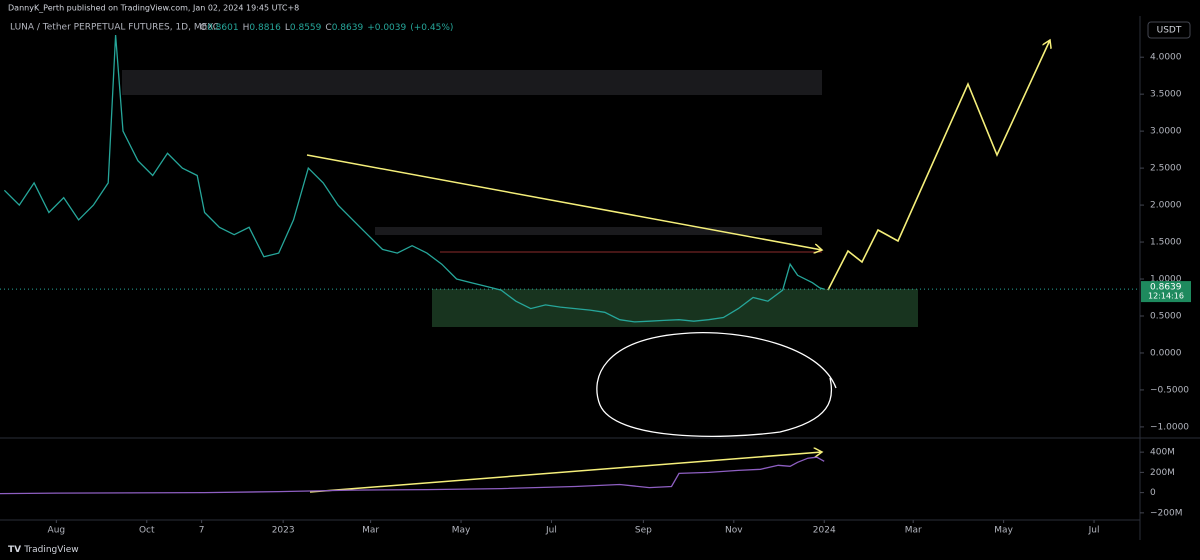  What do you see at coordinates (1162, 473) in the screenshot?
I see `y-tick-label: 200M` at bounding box center [1162, 473].